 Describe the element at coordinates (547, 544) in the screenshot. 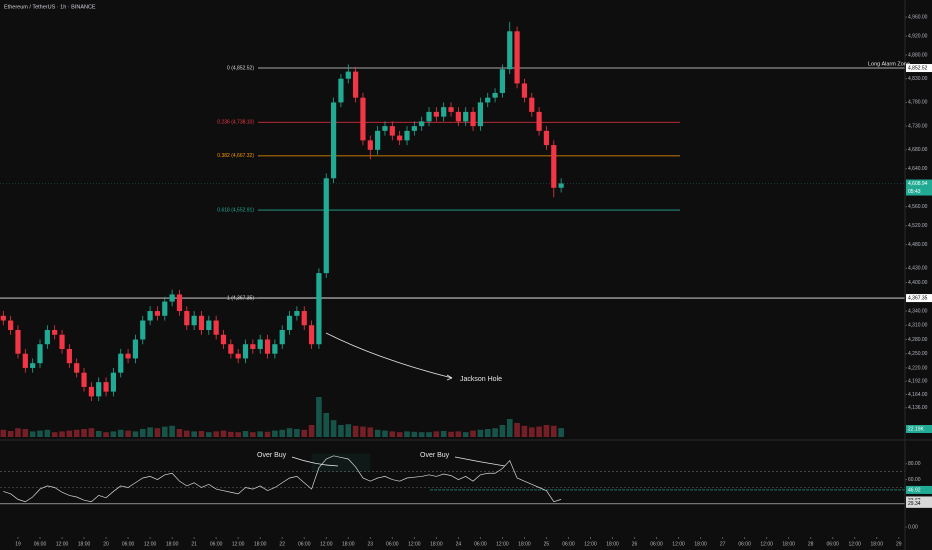

I see `x-tick-label: 25` at that location.